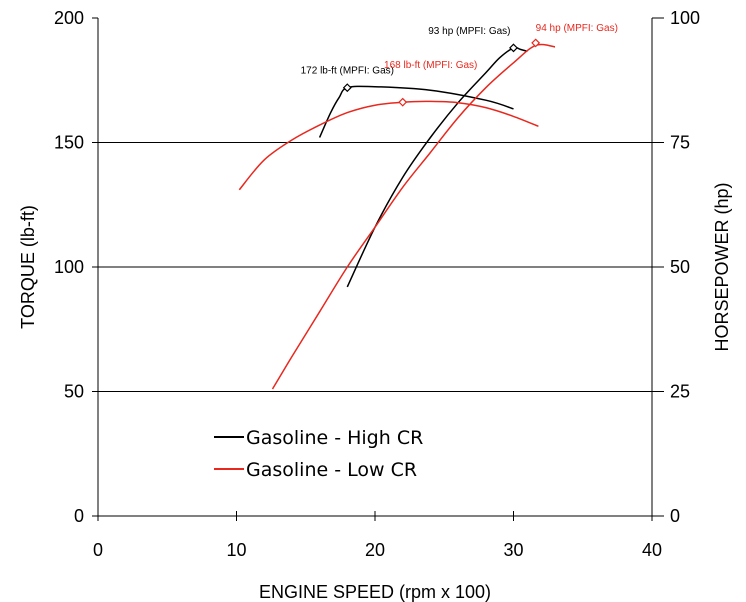 This screenshot has width=746, height=602. Describe the element at coordinates (577, 28) in the screenshot. I see `annotation-label: 94 hp (MPFI: Gas)` at that location.